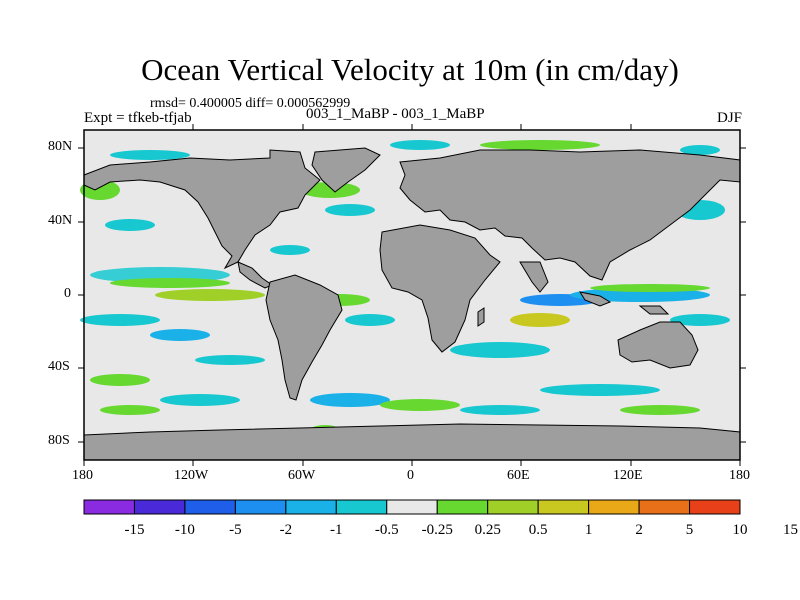 The image size is (800, 600). I want to click on lon-tick-label: 0, so click(410, 475).